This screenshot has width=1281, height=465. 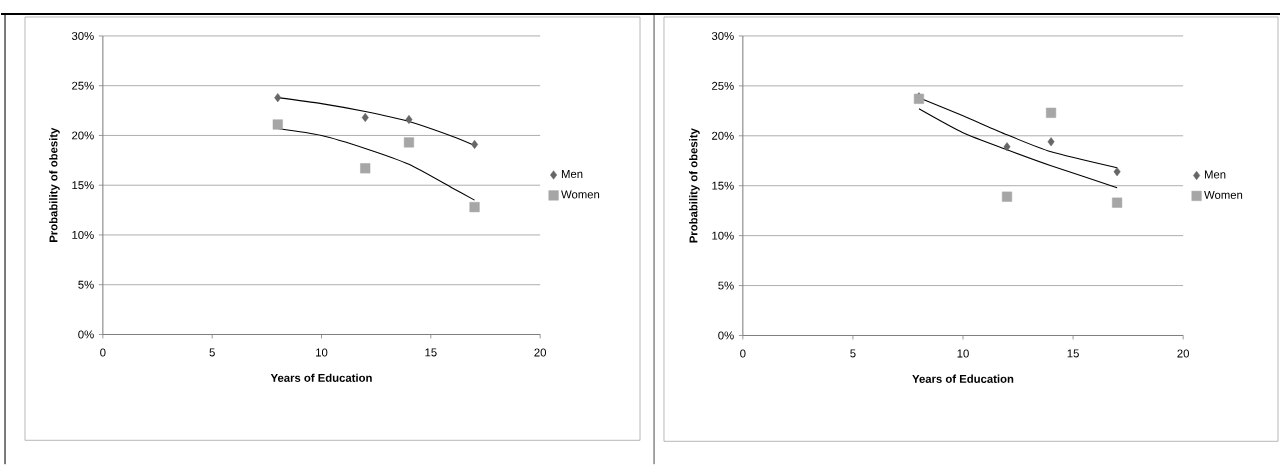 What do you see at coordinates (1018, 148) in the screenshot?
I see `line-series` at bounding box center [1018, 148].